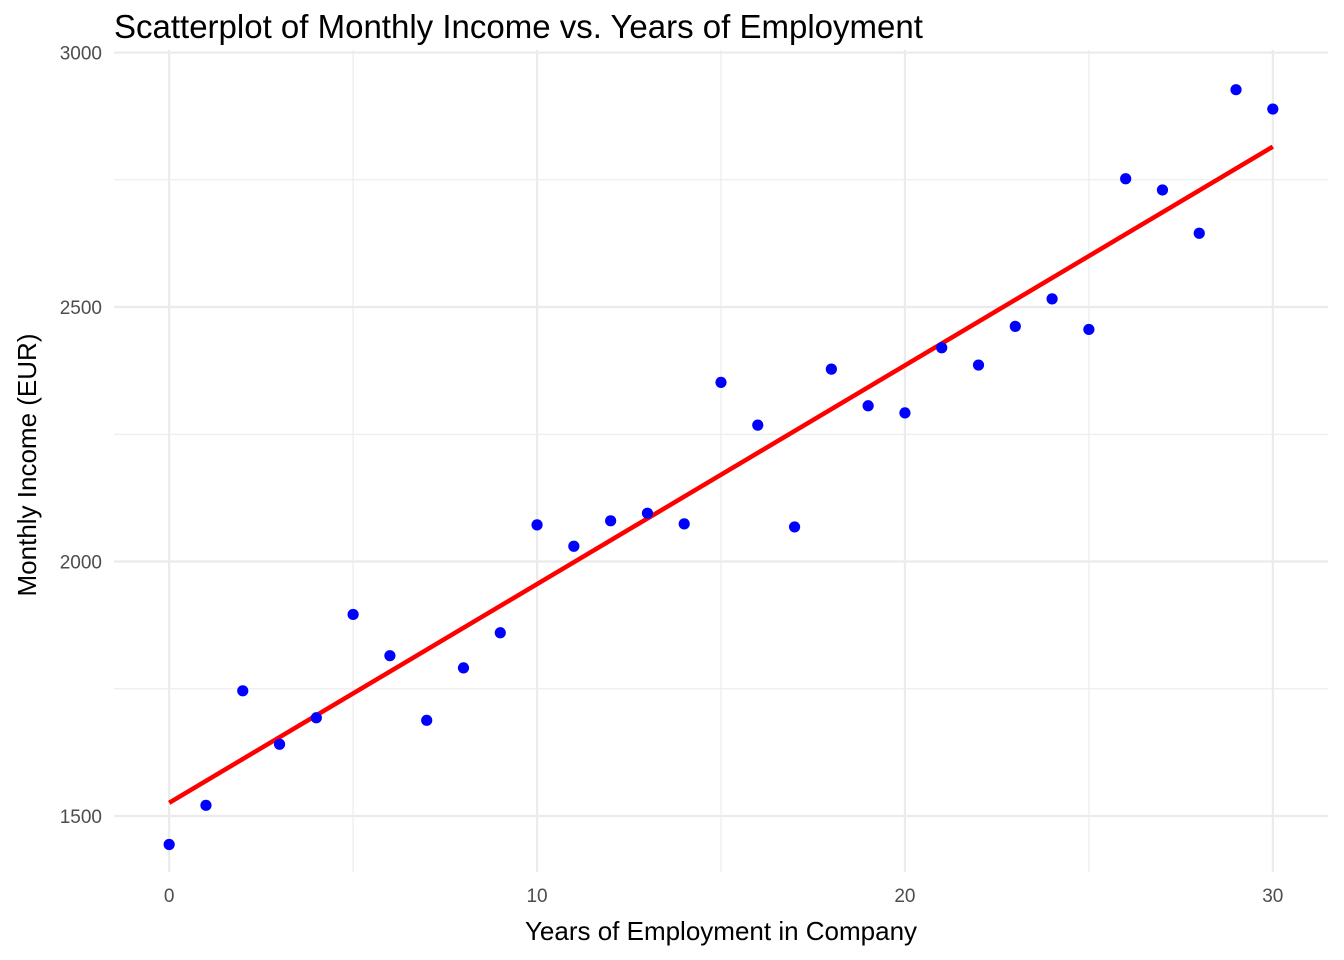  Describe the element at coordinates (81, 54) in the screenshot. I see `y-tick-label: 3000` at that location.